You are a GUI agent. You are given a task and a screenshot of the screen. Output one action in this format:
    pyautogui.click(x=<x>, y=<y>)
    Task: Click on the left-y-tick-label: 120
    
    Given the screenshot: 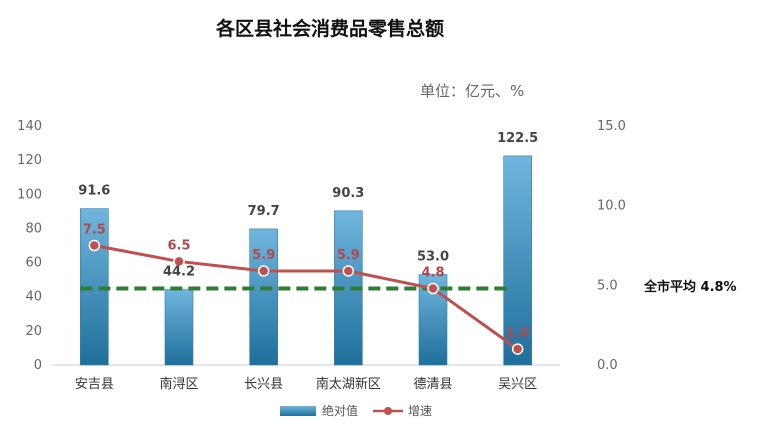 What is the action you would take?
    pyautogui.click(x=29, y=160)
    